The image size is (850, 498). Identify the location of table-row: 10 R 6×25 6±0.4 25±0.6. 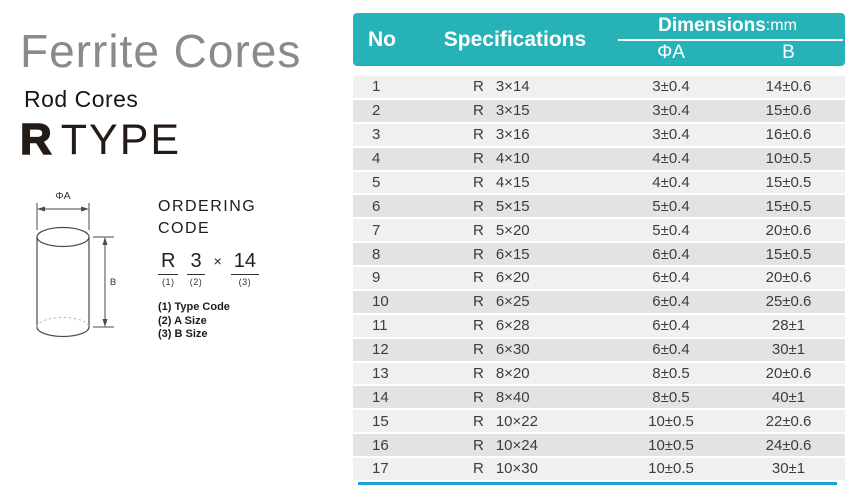
(599, 302).